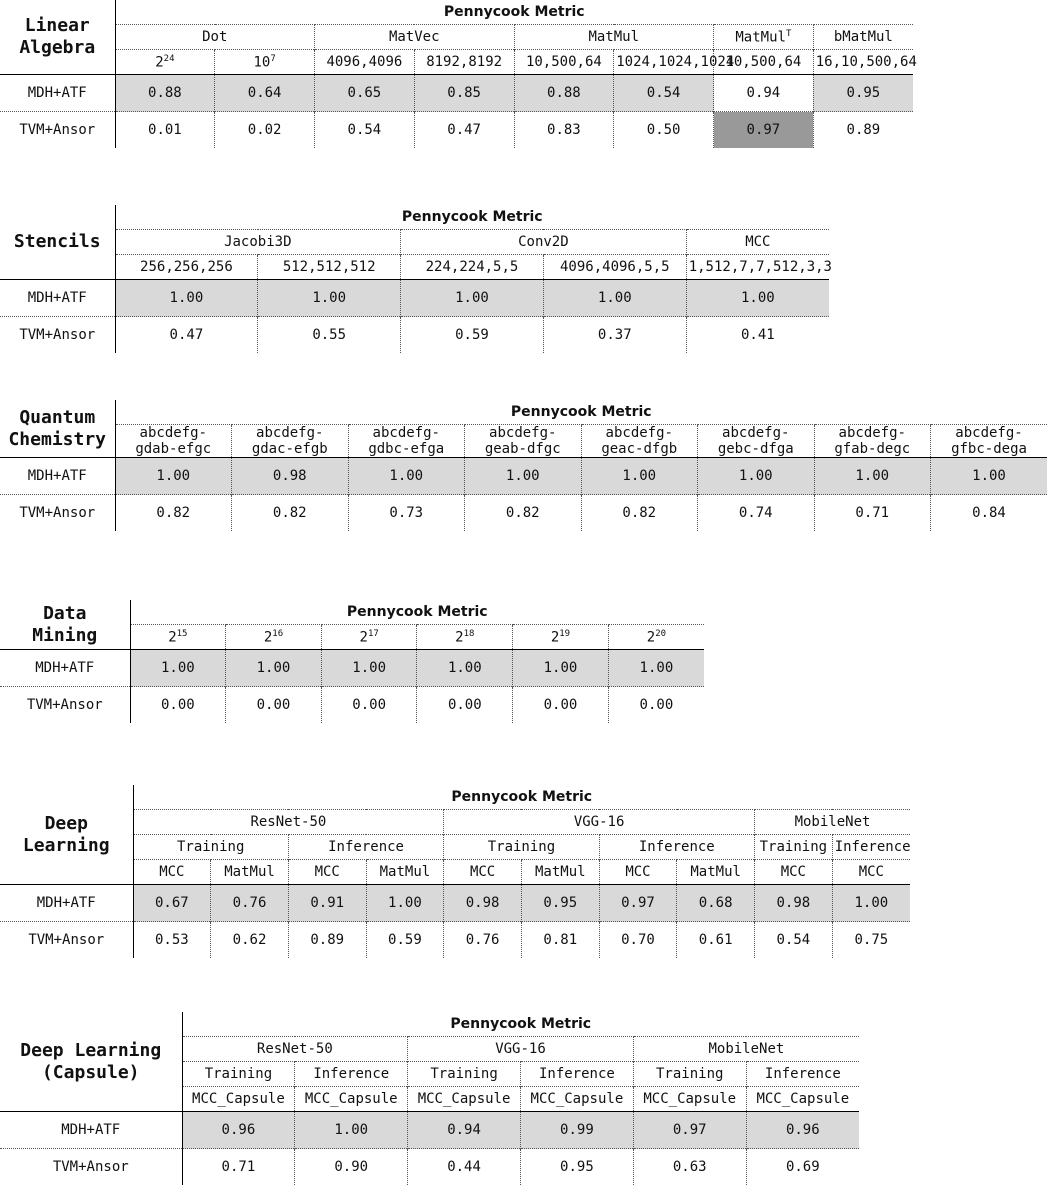 The height and width of the screenshot is (1187, 1050). Describe the element at coordinates (264, 129) in the screenshot. I see `value-cell: 0.02` at that location.